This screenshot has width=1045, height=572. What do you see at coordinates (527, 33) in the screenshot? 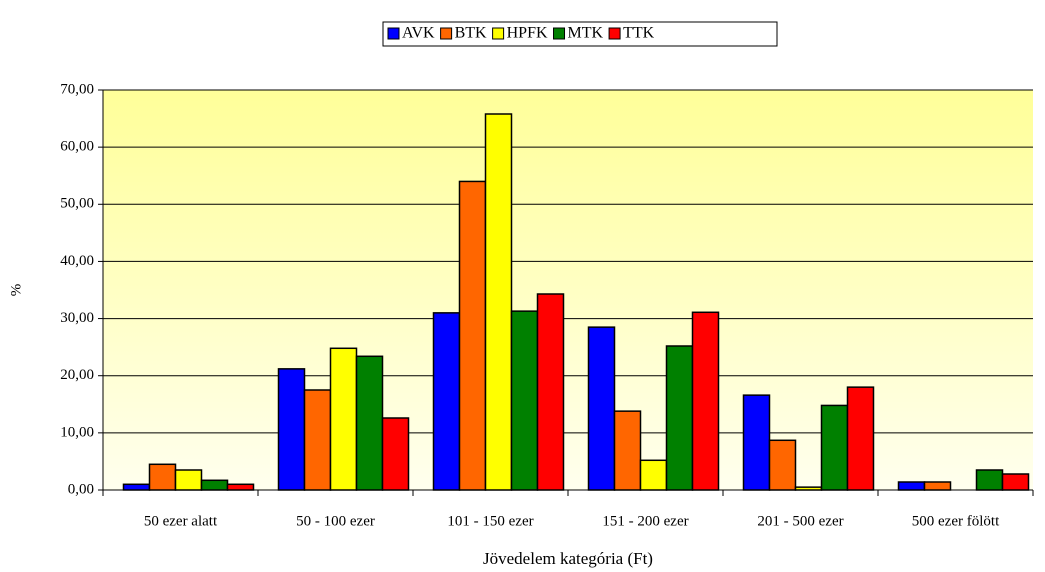
I see `legend-label: HPFK` at bounding box center [527, 33].